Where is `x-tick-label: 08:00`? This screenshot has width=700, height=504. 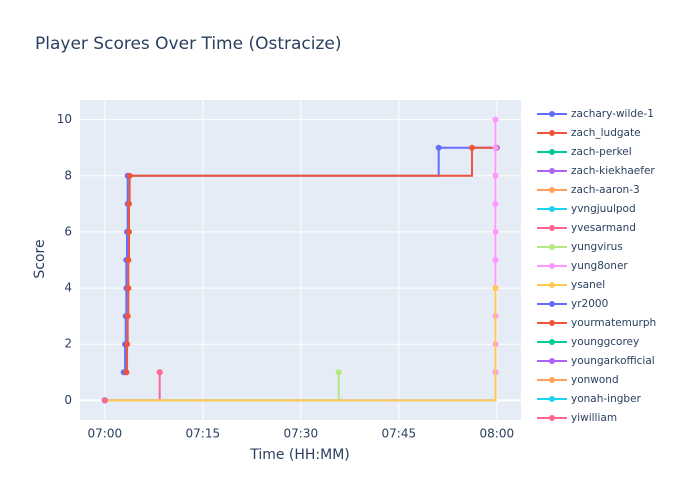
x-tick-label: 08:00 is located at coordinates (497, 434).